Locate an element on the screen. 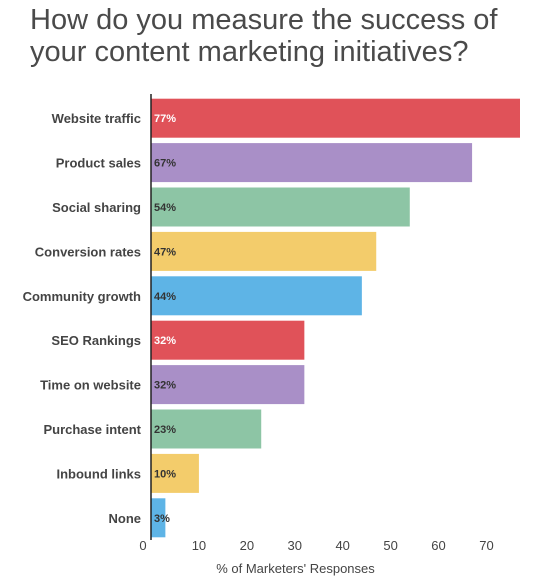  value-label: 54% is located at coordinates (165, 208).